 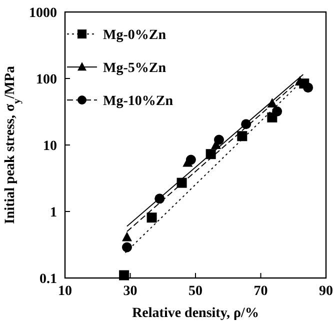 I want to click on legend-label: Mg-0%Zn, so click(x=134, y=35).